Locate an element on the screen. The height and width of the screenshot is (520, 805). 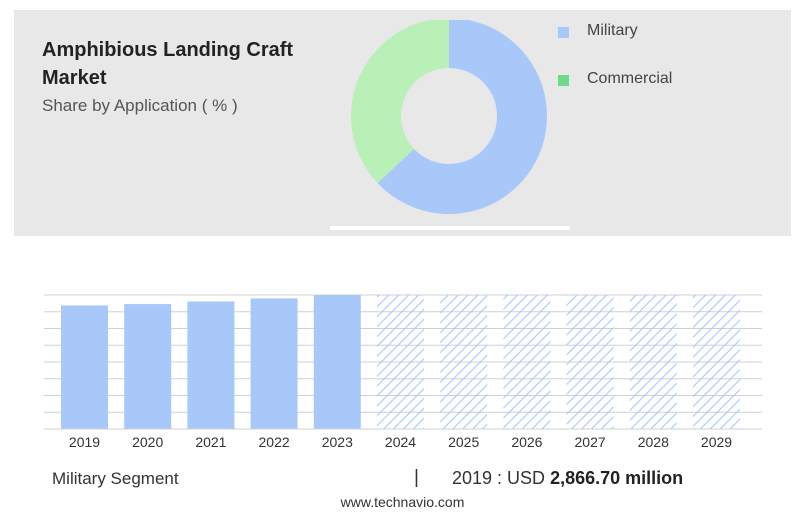
panel-edge is located at coordinates (450, 228).